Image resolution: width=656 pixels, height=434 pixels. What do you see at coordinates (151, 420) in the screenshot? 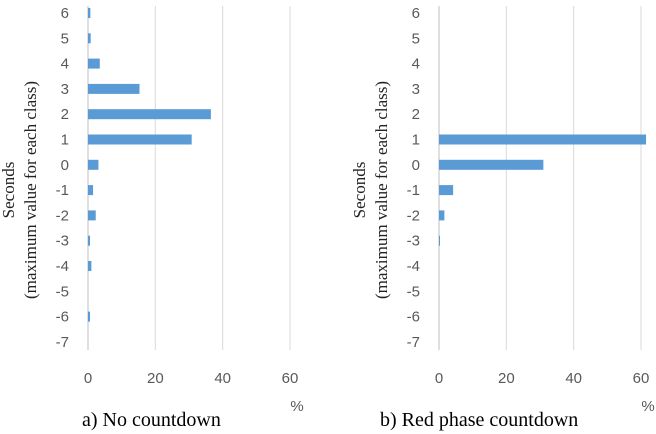
I see `chart-caption: a) No countdown` at bounding box center [151, 420].